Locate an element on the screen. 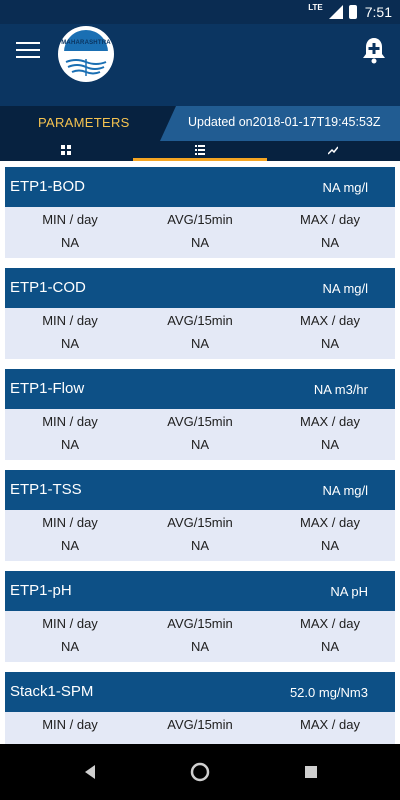  tab-grid is located at coordinates (66, 151).